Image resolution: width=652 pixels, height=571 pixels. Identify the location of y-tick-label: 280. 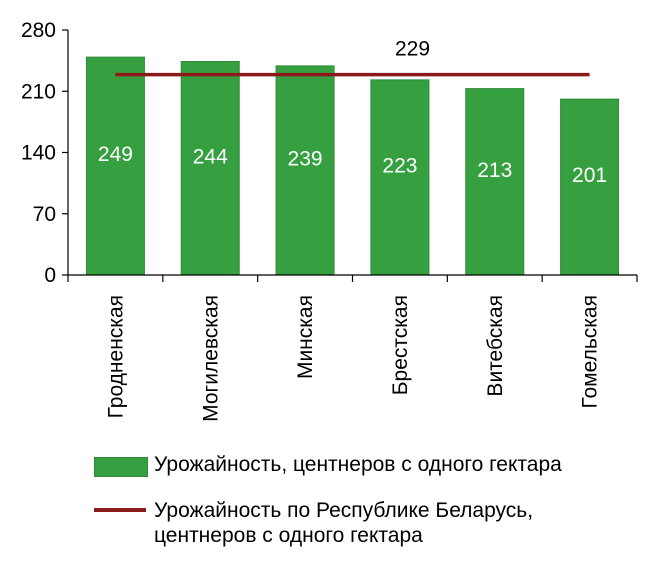
(38, 30).